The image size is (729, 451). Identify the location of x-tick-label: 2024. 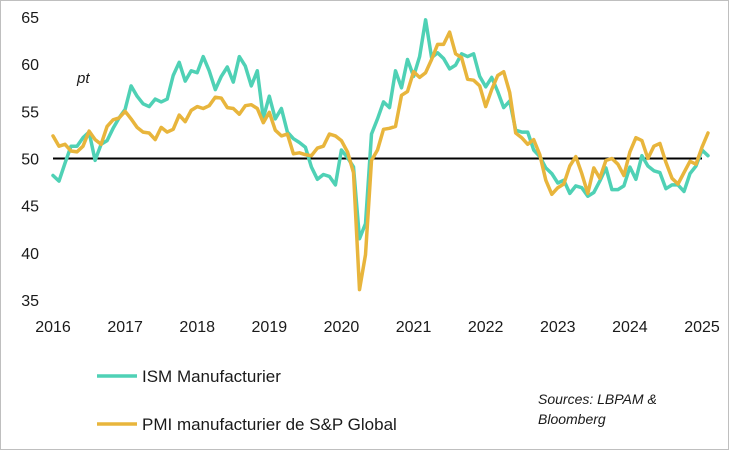
(630, 327).